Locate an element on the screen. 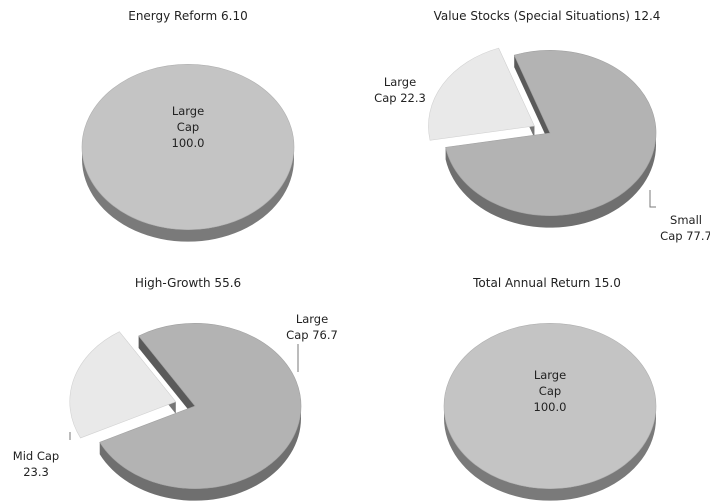  slice-label-line: Mid Cap is located at coordinates (36, 456).